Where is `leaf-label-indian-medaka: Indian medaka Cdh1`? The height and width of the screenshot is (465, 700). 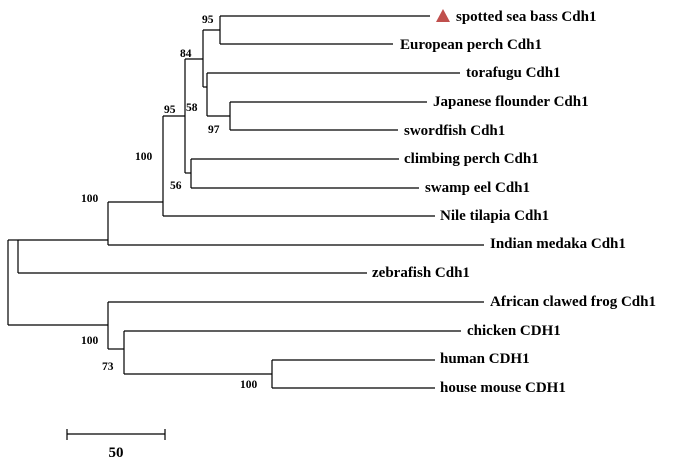
leaf-label-indian-medaka: Indian medaka Cdh1 is located at coordinates (558, 244).